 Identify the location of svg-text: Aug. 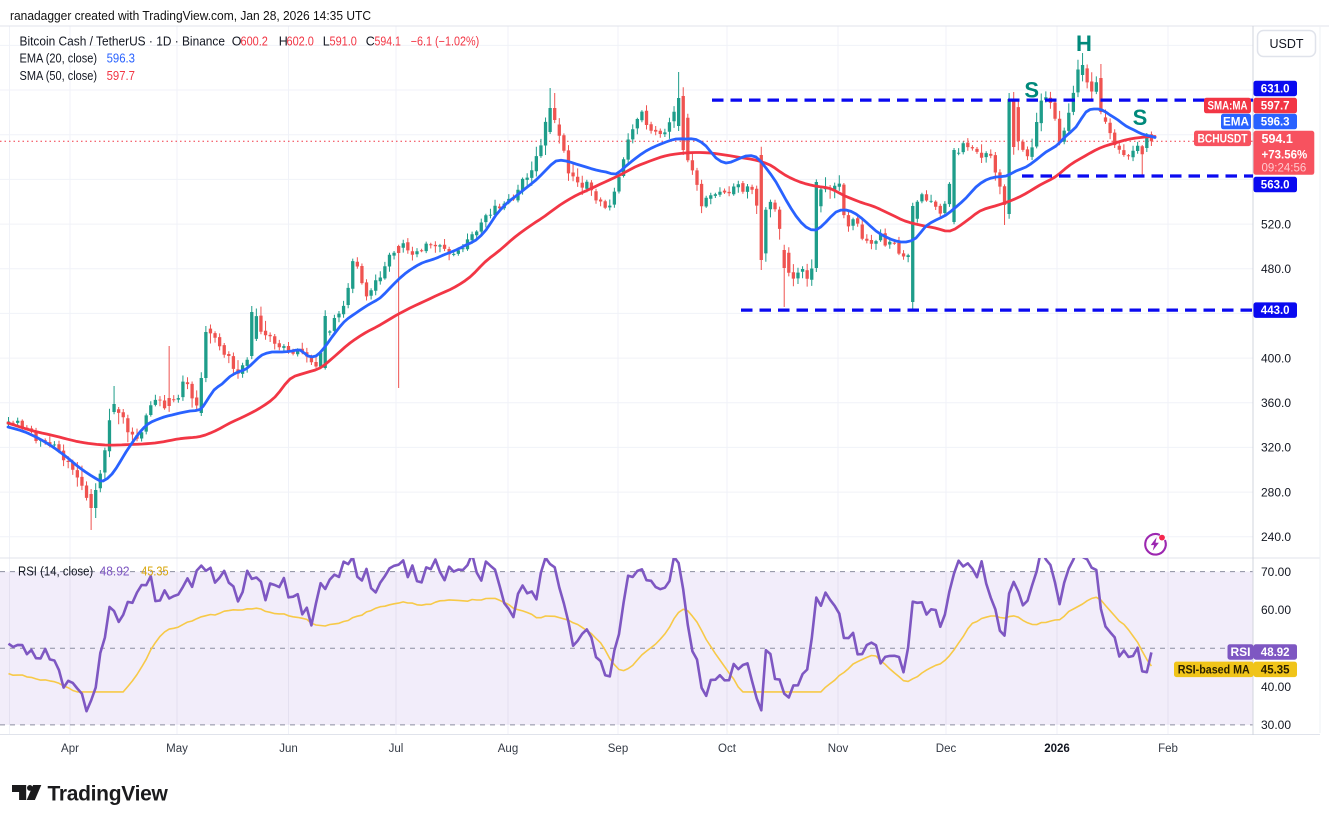
(508, 749).